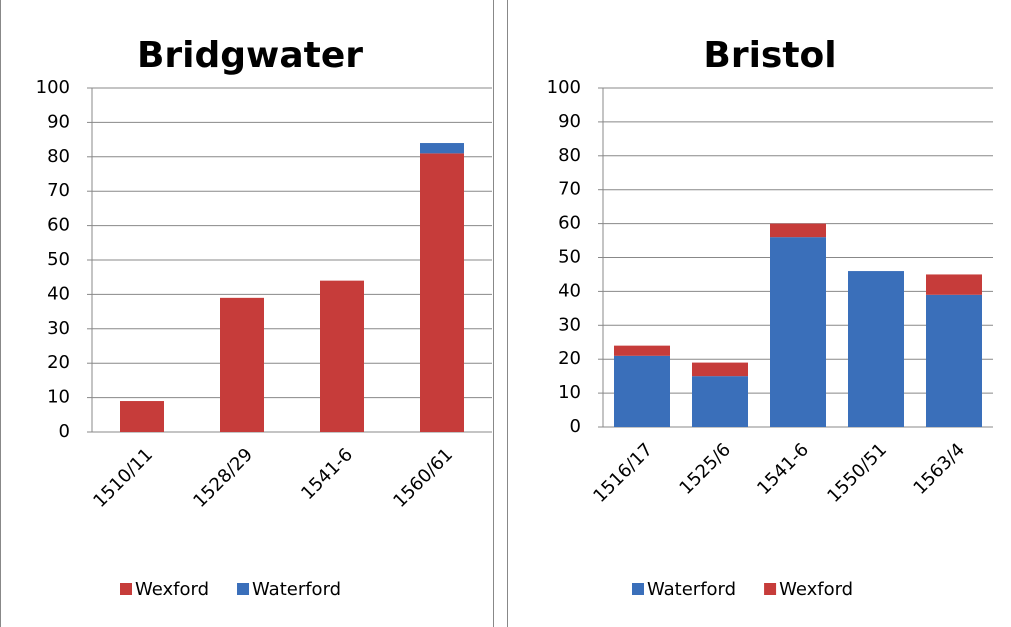  I want to click on panel-frame, so click(507, 313).